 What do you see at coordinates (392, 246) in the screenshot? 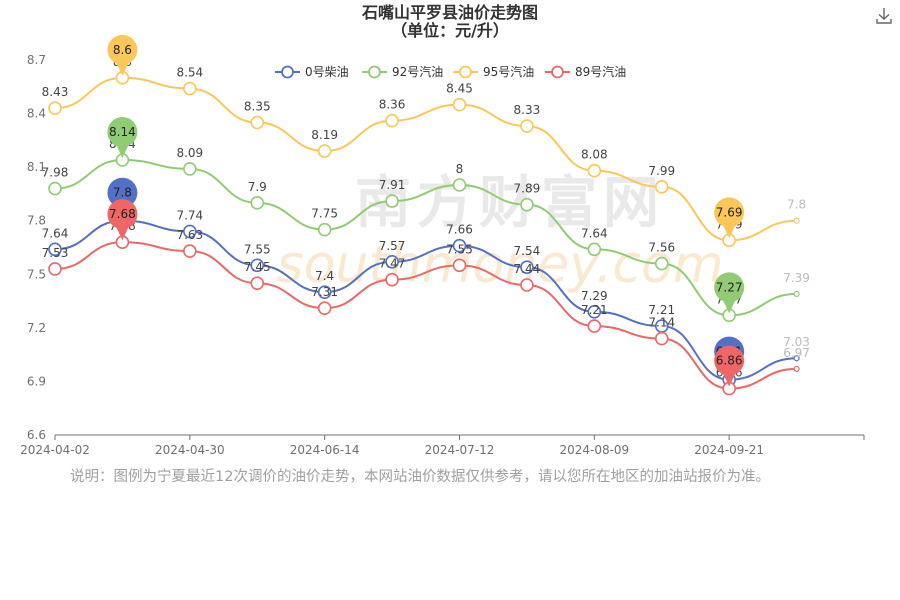
I see `data-label: 7.57` at bounding box center [392, 246].